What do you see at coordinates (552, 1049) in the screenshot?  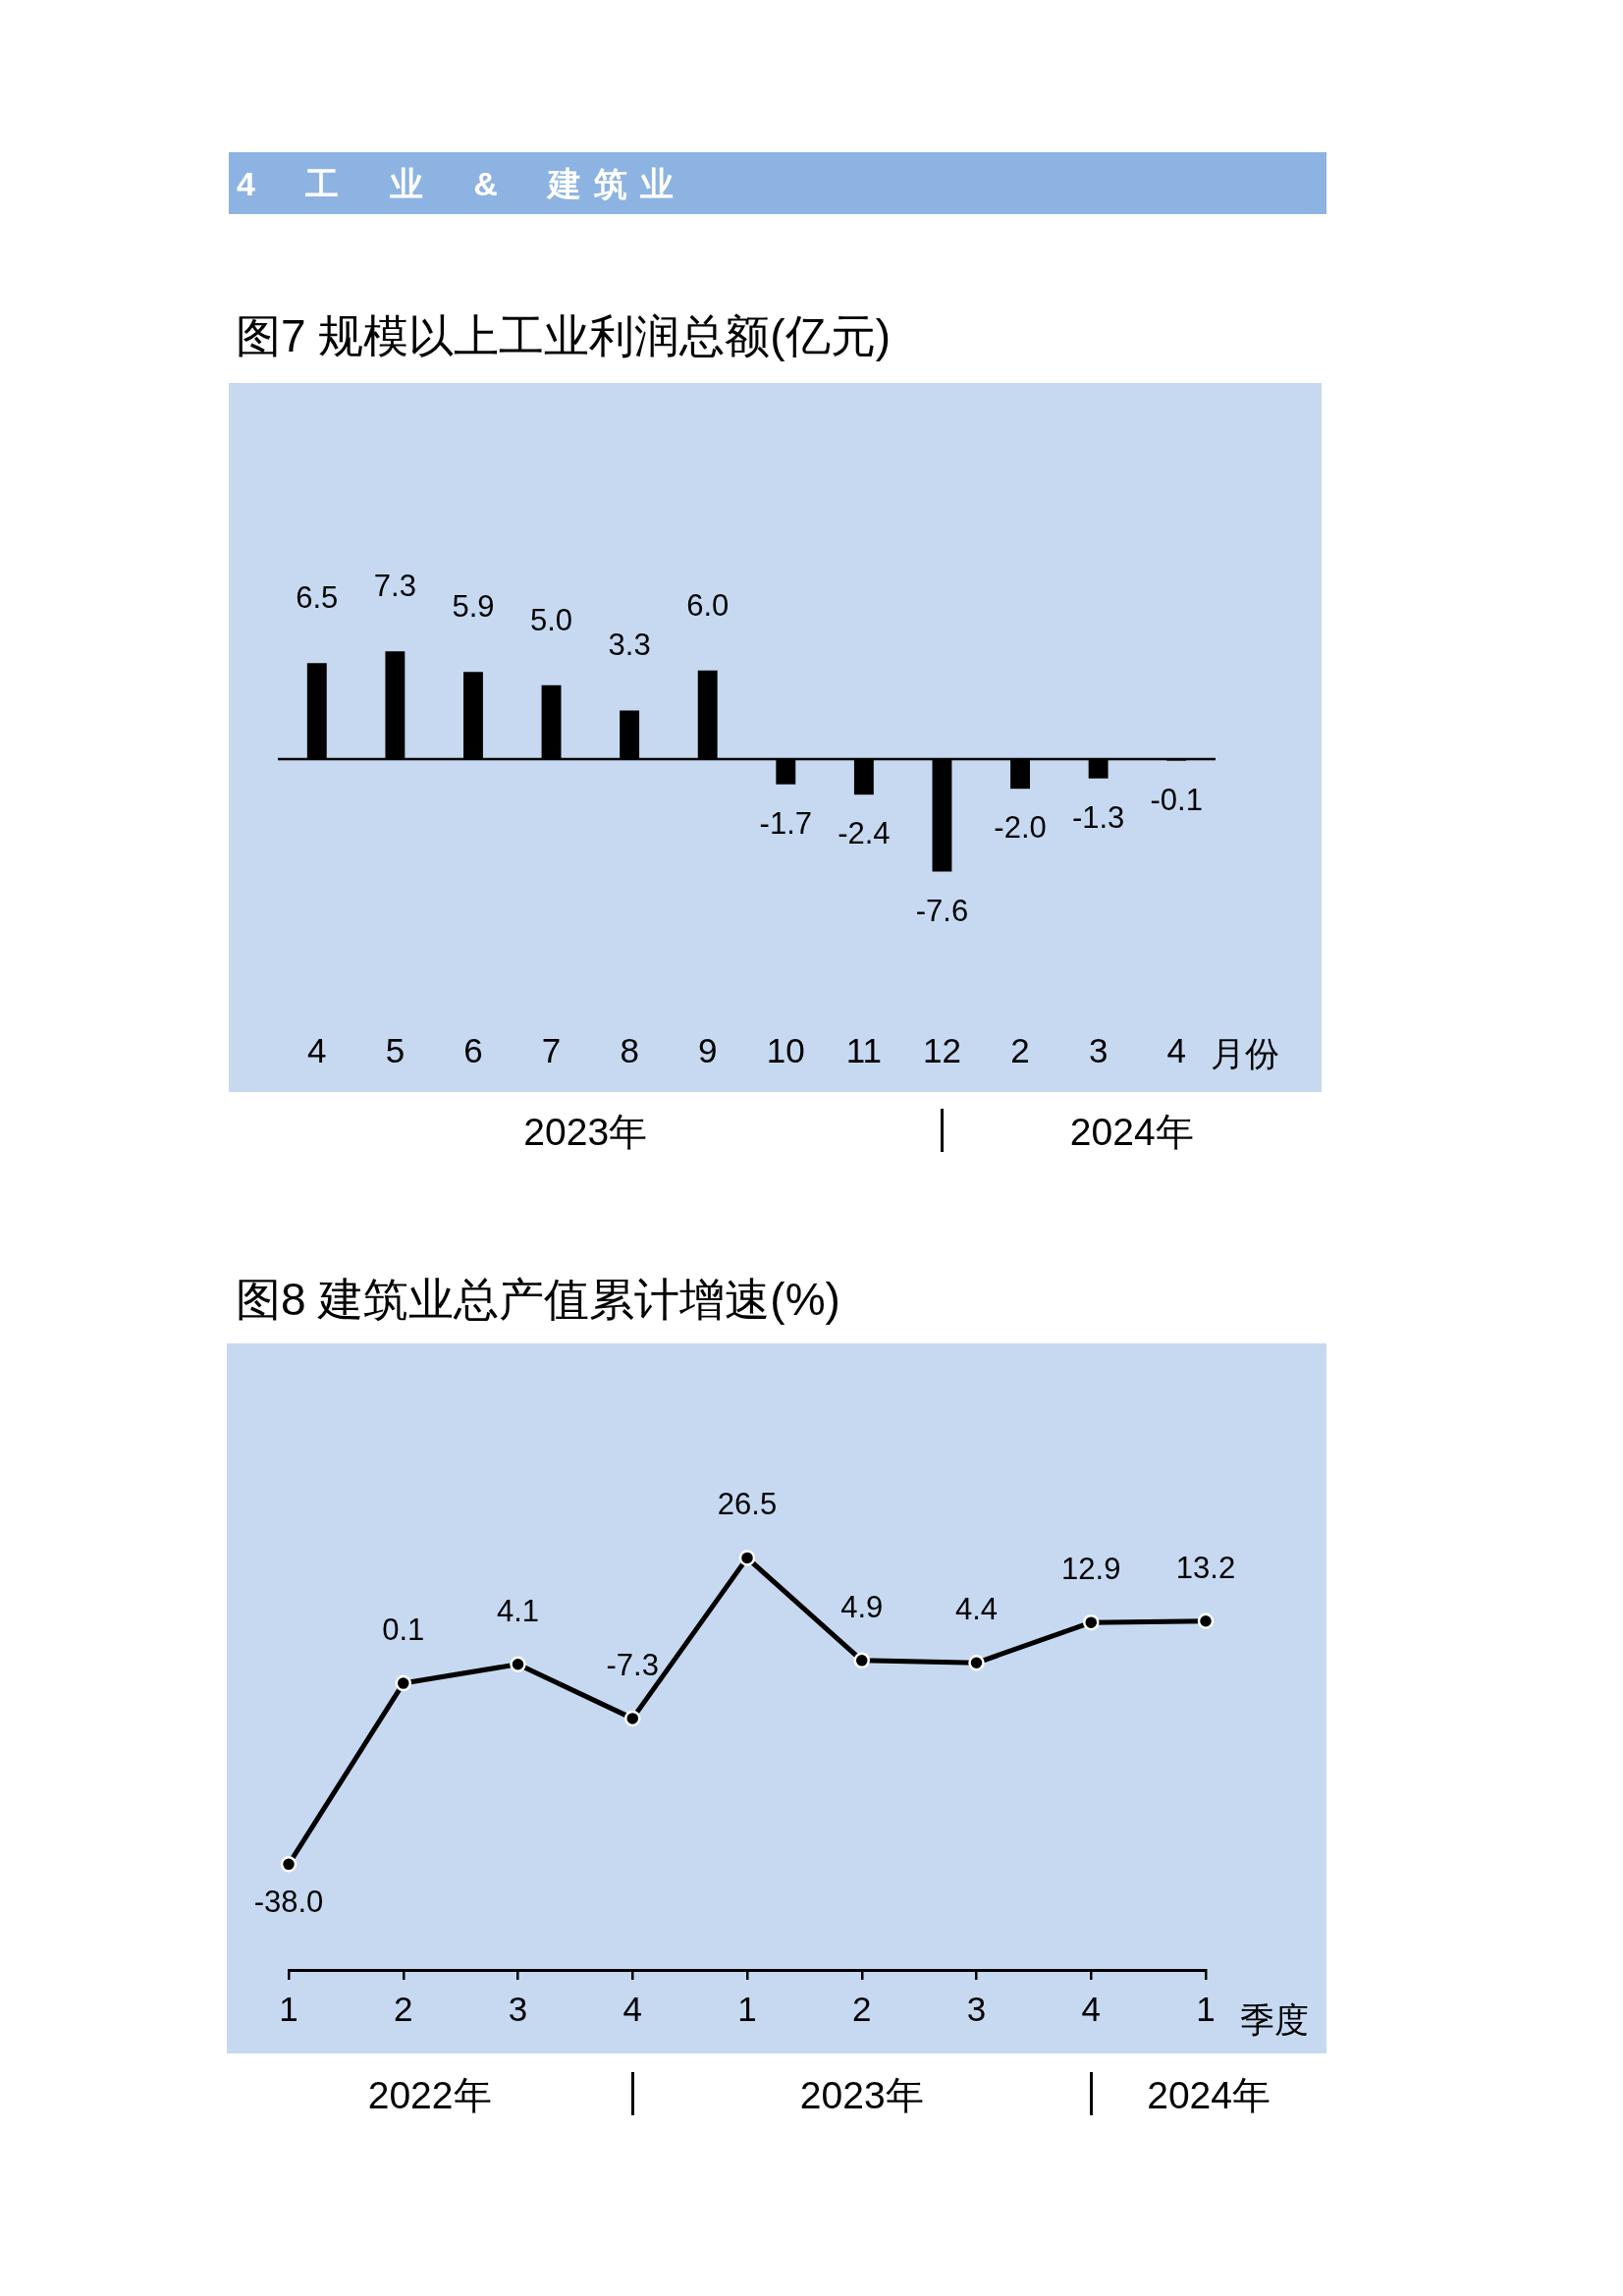 I see `x-tick-label: 7` at bounding box center [552, 1049].